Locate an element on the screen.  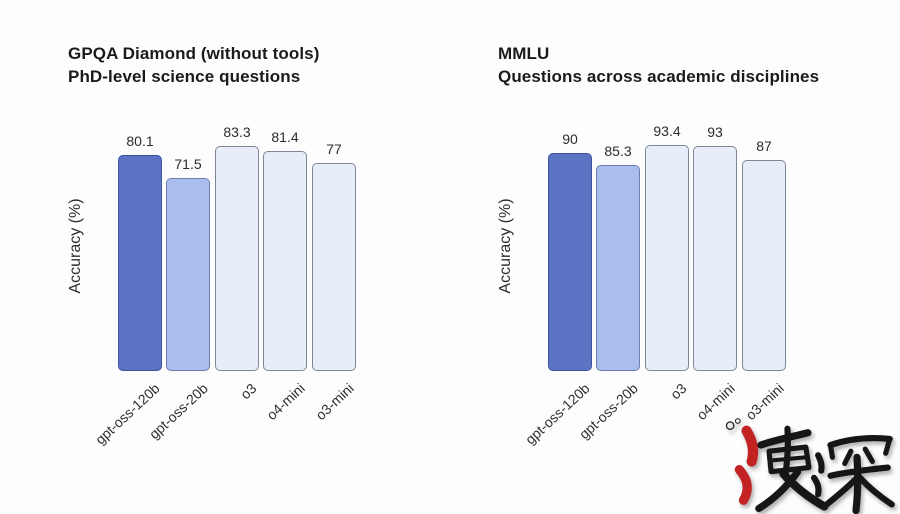
watermark-left-character is located at coordinates (792, 469).